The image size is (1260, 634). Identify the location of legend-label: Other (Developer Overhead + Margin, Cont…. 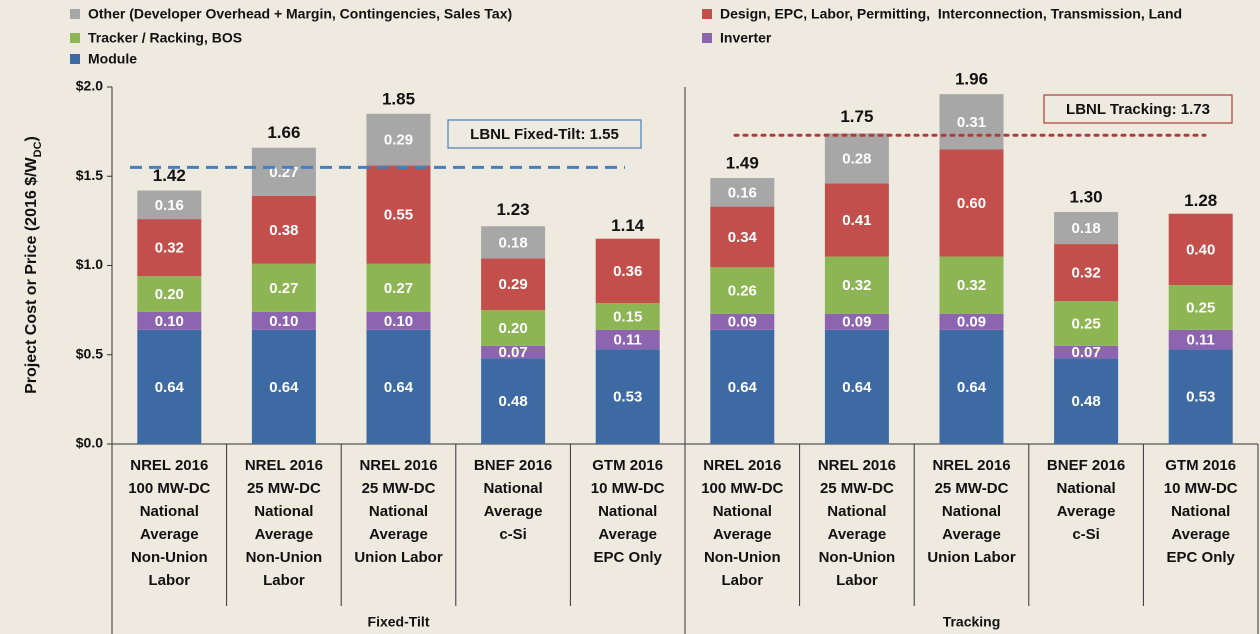
(300, 14).